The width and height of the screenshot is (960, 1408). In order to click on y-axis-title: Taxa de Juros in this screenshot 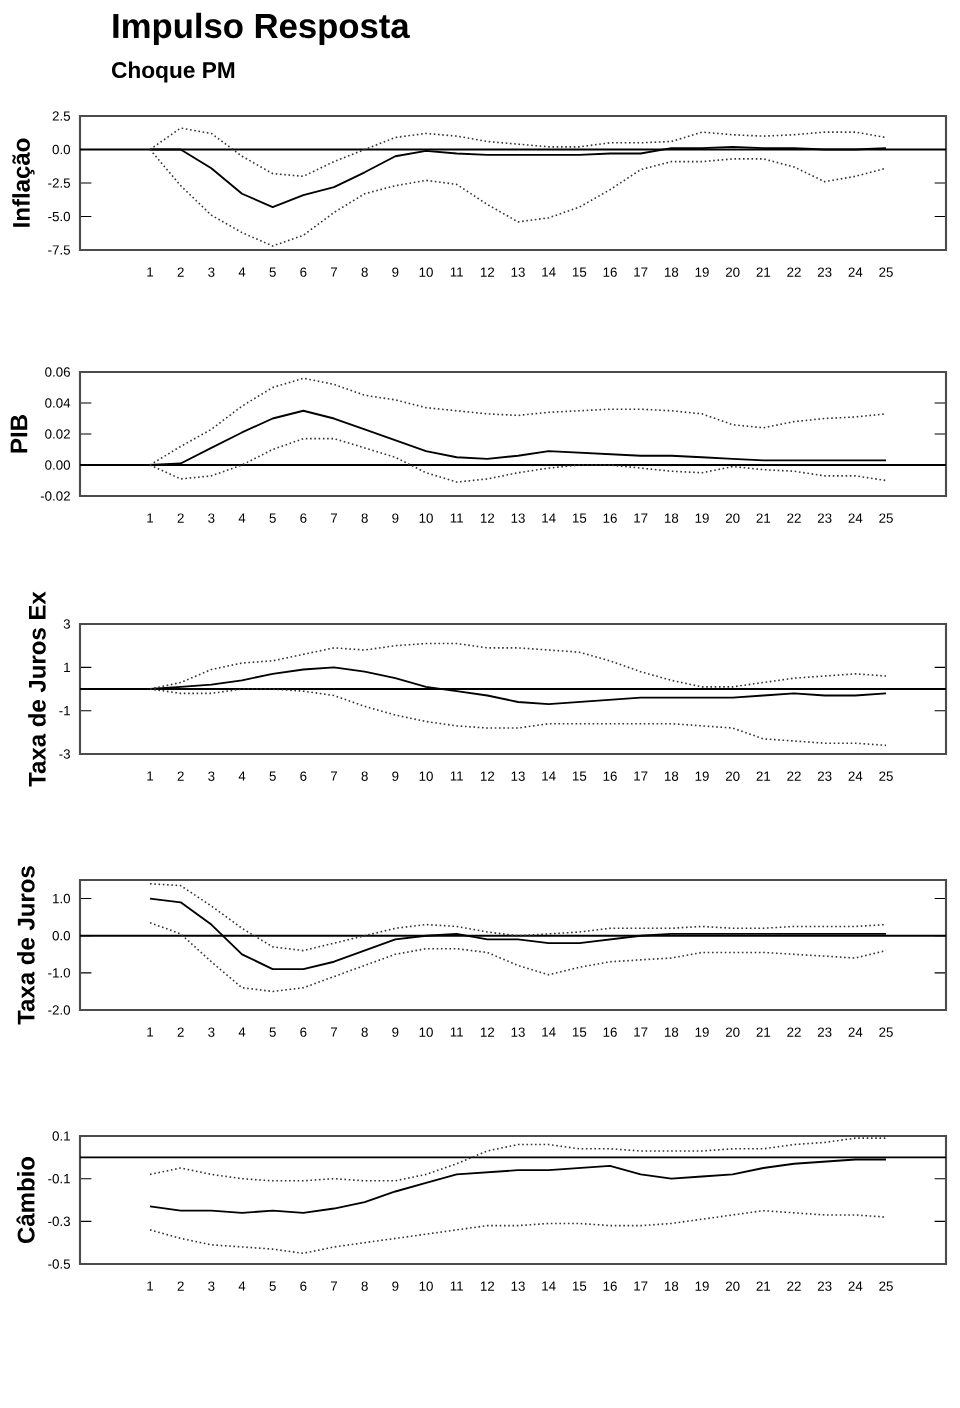, I will do `click(25, 945)`.